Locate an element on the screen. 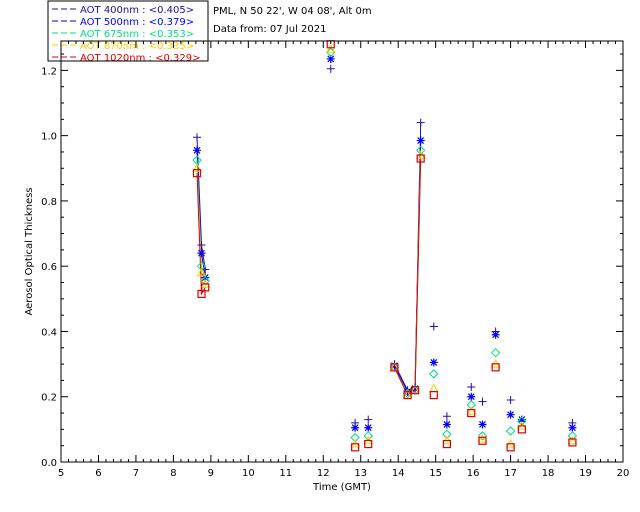 This screenshot has width=640, height=512. y-tick-label: 1.0 is located at coordinates (49, 137).